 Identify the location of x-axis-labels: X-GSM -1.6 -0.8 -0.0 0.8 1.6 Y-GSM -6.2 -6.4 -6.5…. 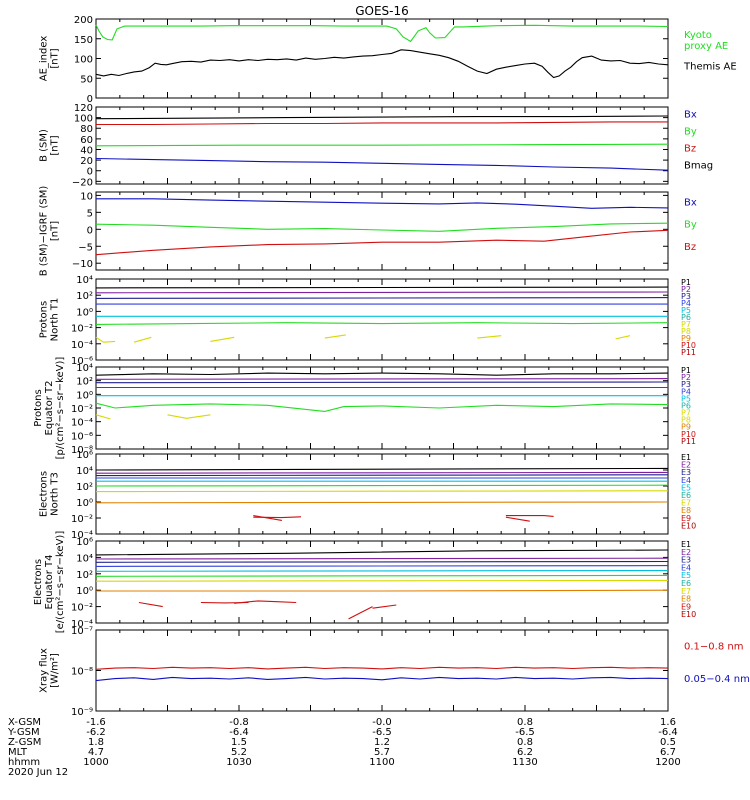
(344, 742).